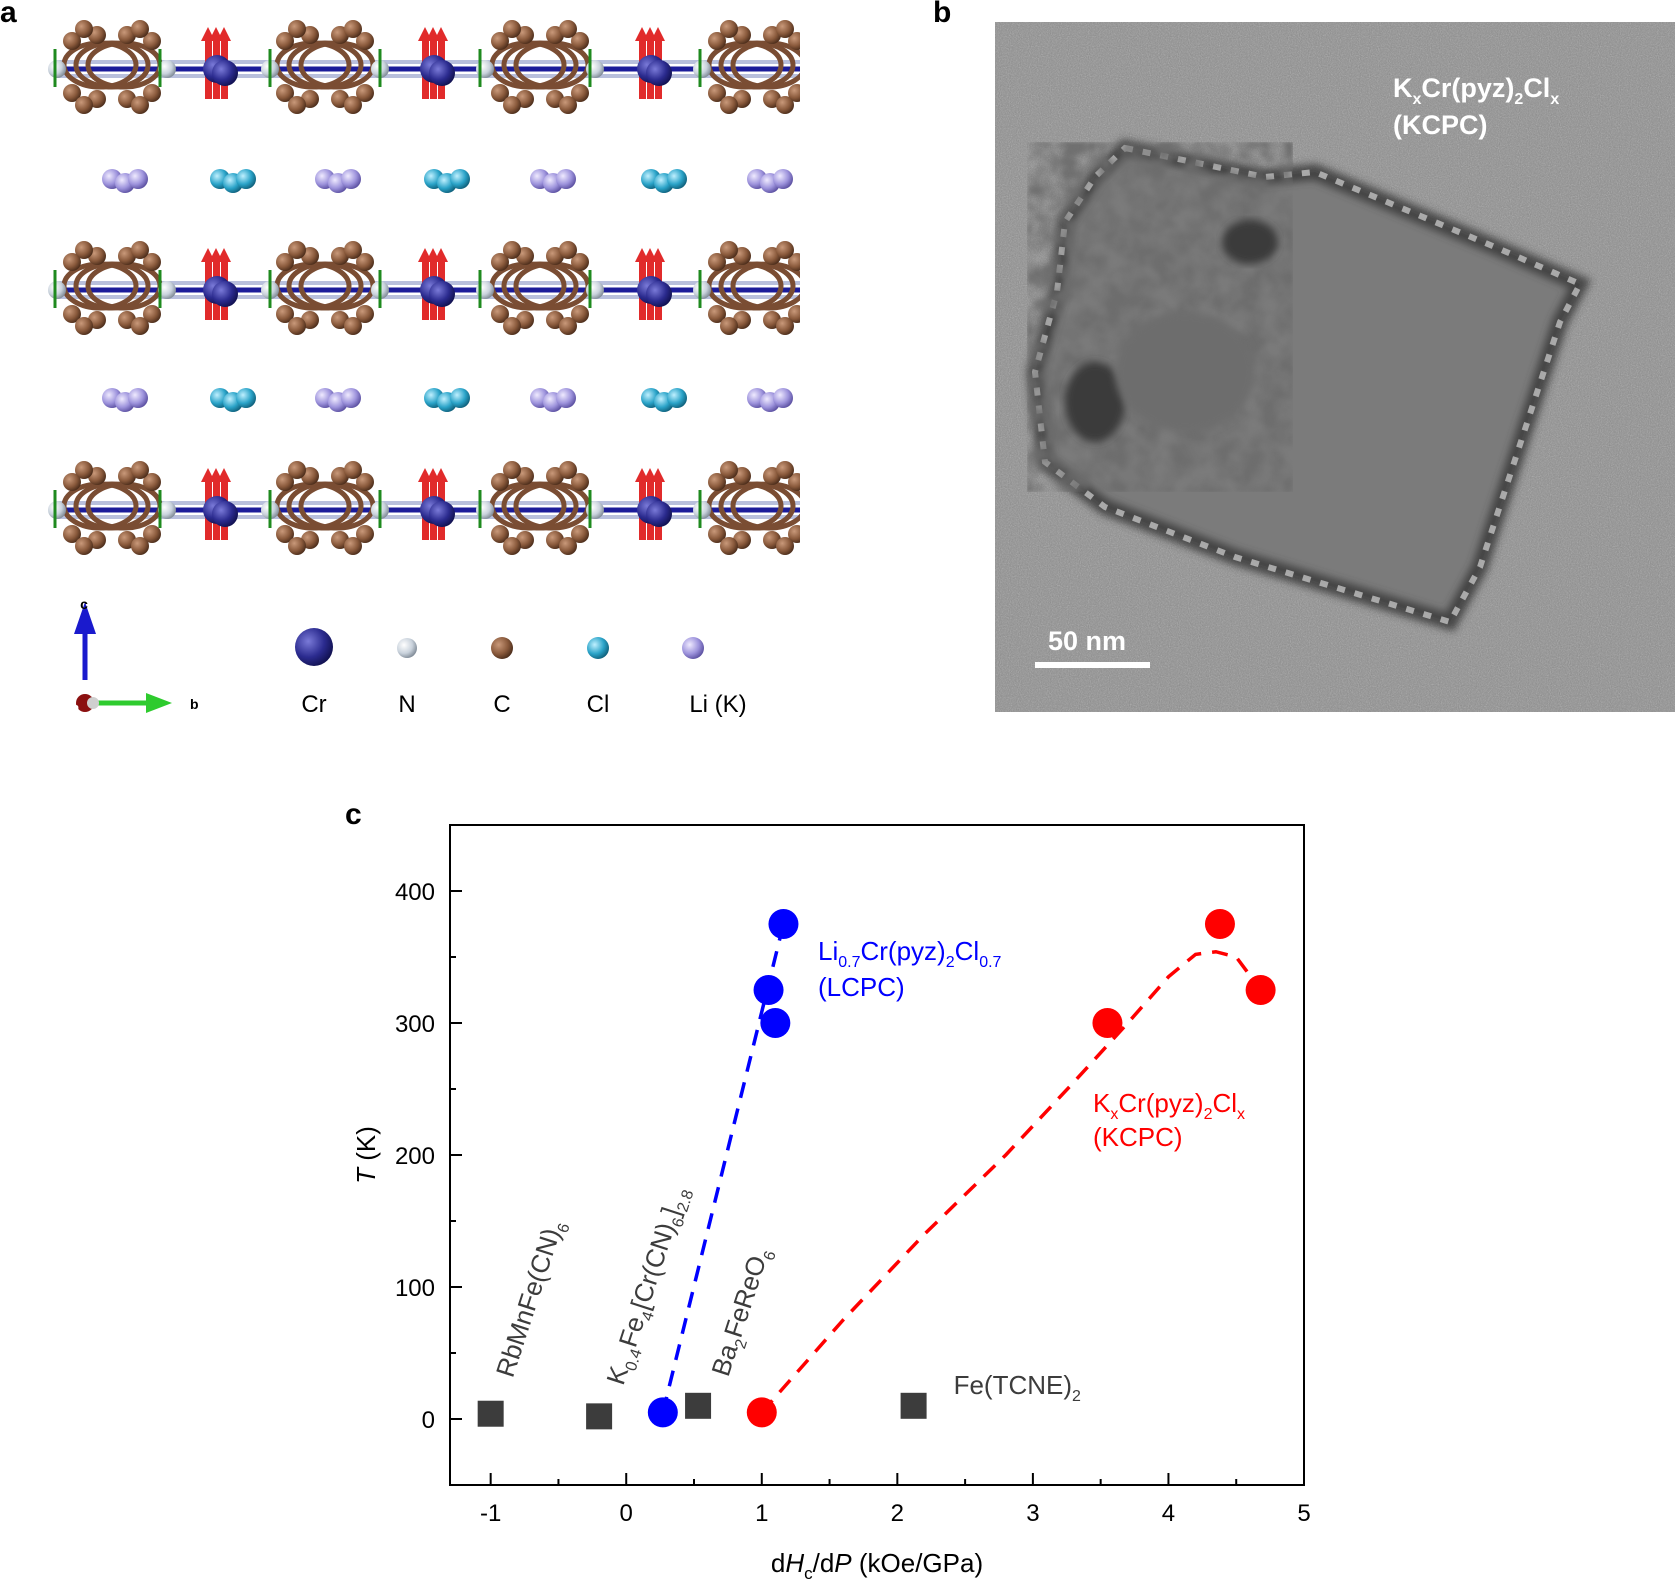 The image size is (1679, 1585). I want to click on y-tick-label: 200, so click(415, 1156).